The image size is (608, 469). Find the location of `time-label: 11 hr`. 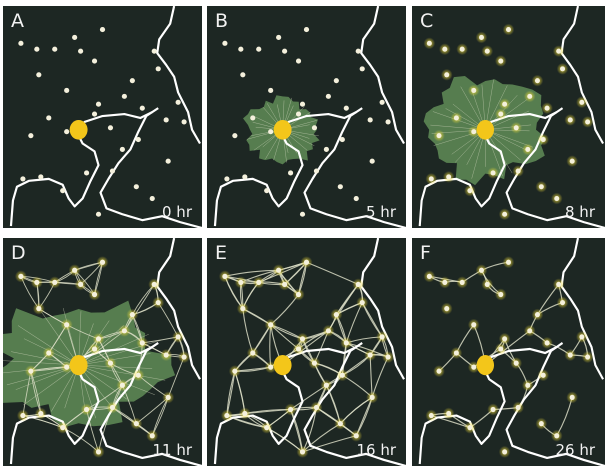

time-label: 11 hr is located at coordinates (172, 450).